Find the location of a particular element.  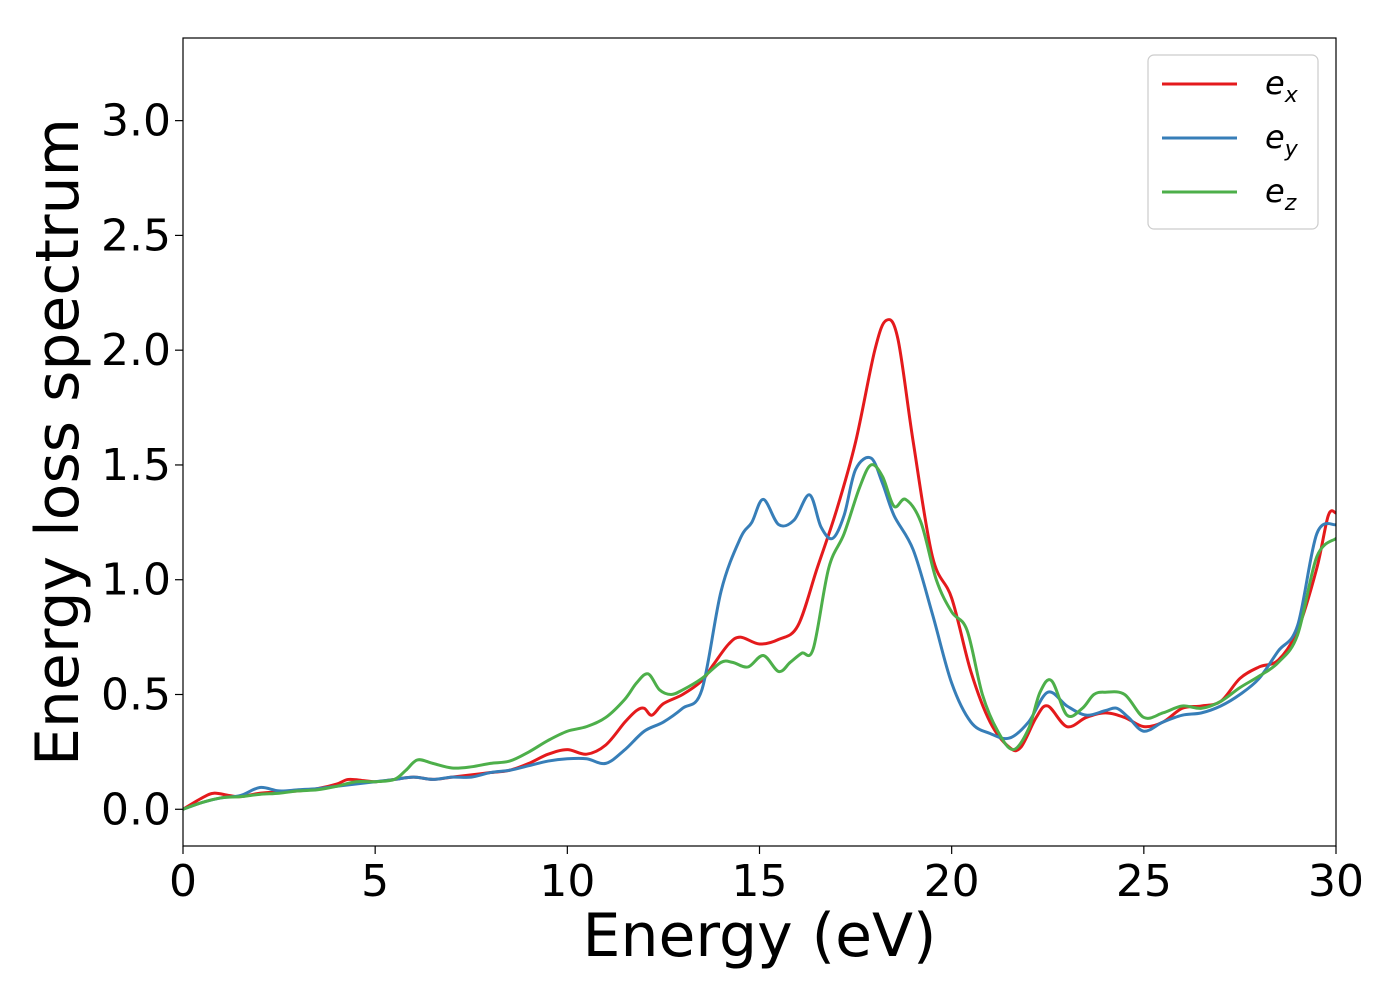

legend-label: ex is located at coordinates (1282, 86).